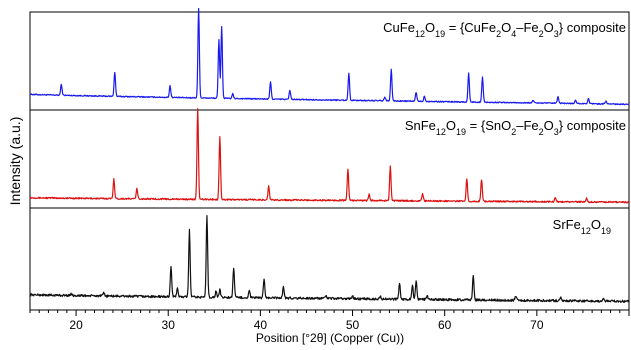 The image size is (631, 350). What do you see at coordinates (15, 161) in the screenshot?
I see `y-axis-title: Intensity (a.u.)` at bounding box center [15, 161].